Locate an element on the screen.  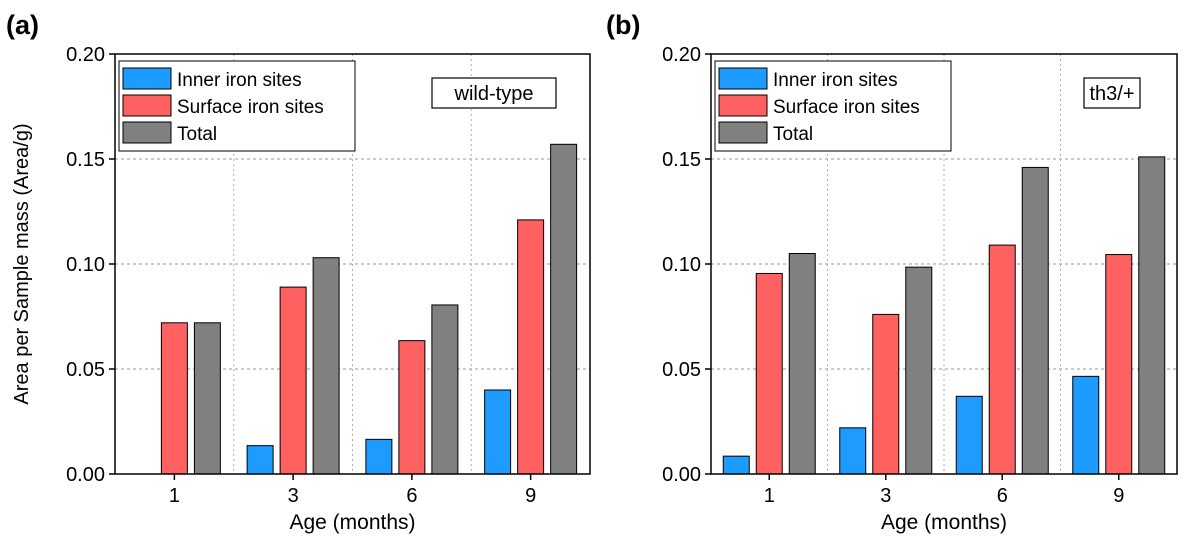
inset-label: wild-type is located at coordinates (494, 94).